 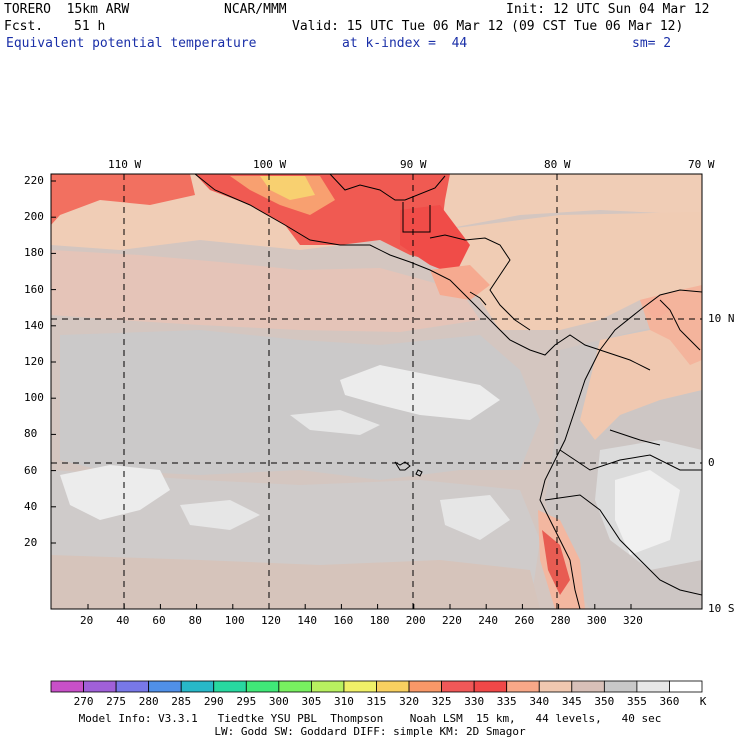 I want to click on colorbar-label: 295, so click(x=246, y=701).